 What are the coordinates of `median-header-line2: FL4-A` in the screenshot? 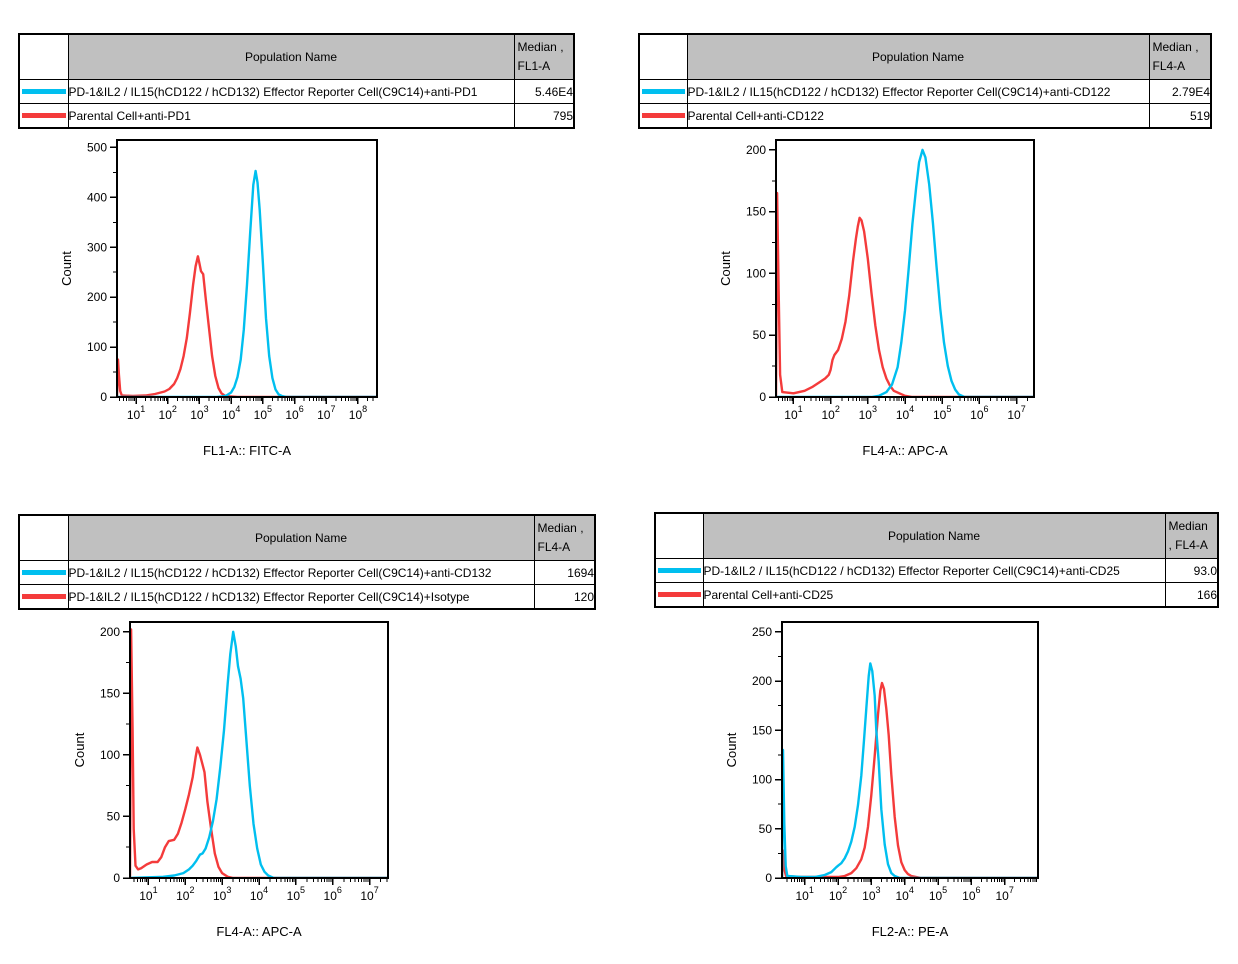 It's located at (554, 547).